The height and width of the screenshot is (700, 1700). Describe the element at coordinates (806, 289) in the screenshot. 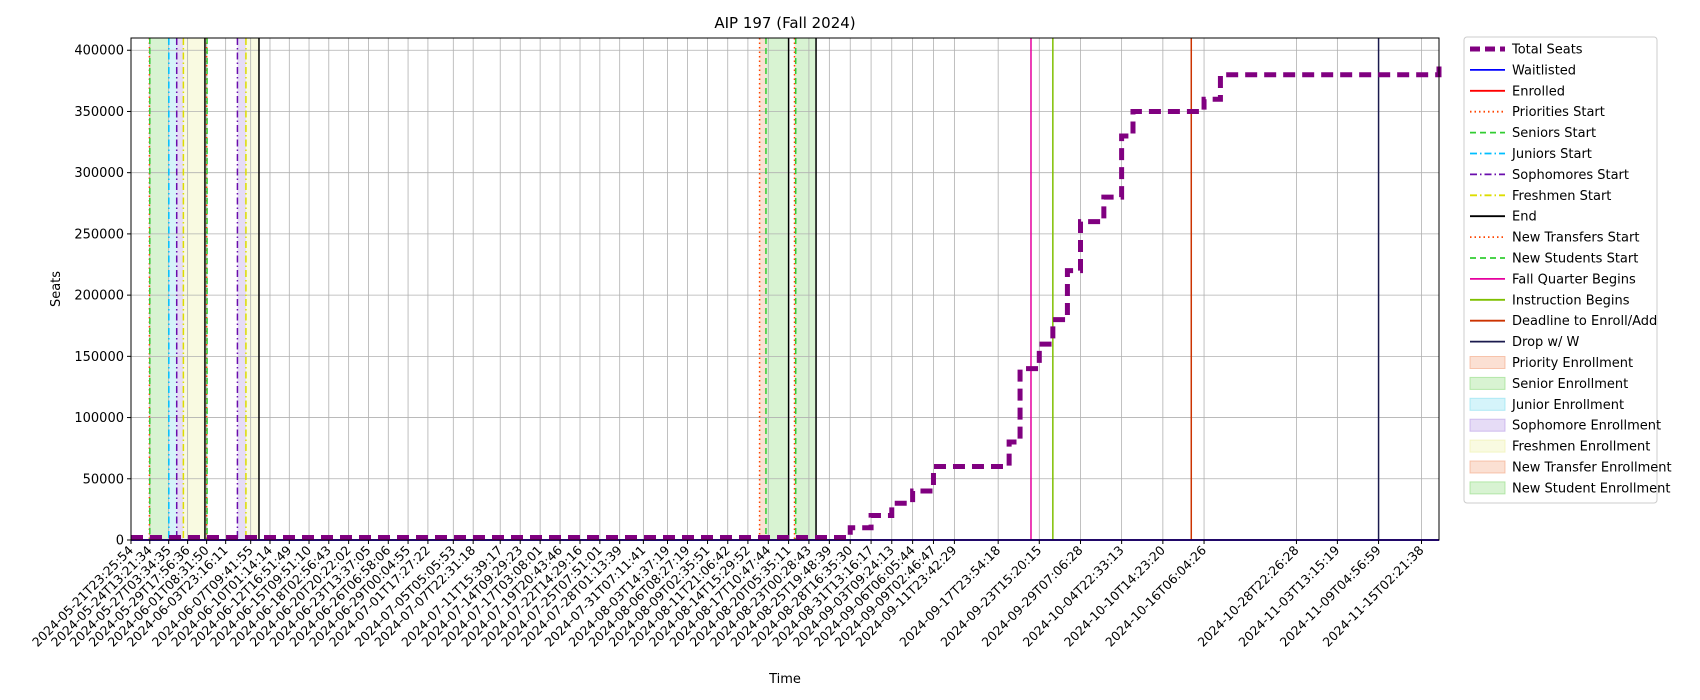

I see `period-new-student-enrollment` at that location.